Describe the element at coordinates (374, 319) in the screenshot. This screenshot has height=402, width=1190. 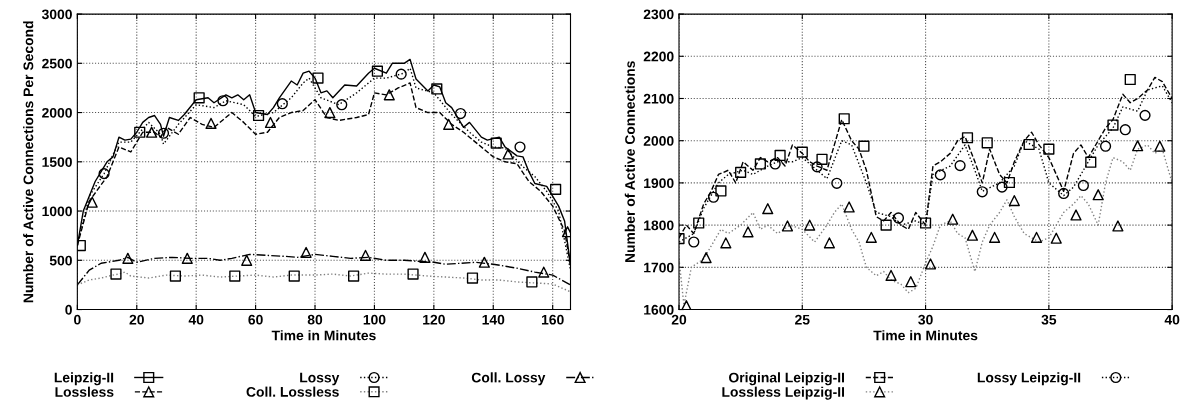
I see `x-tick-label: 100` at that location.